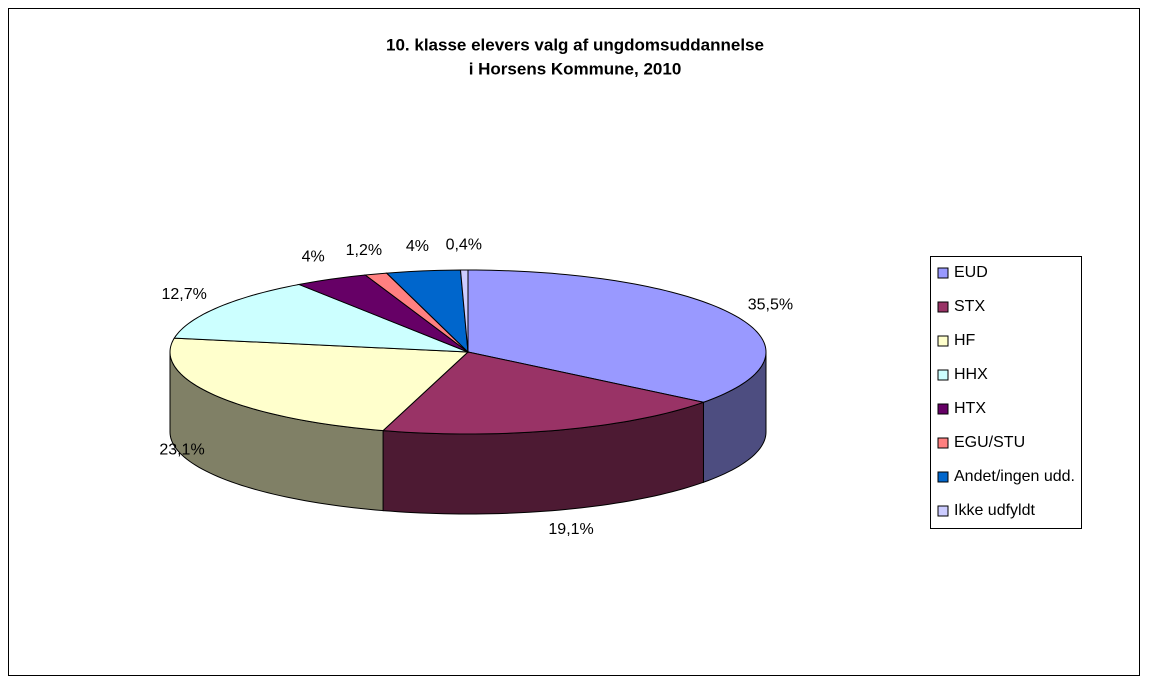  I want to click on legend-label: EUD, so click(971, 272).